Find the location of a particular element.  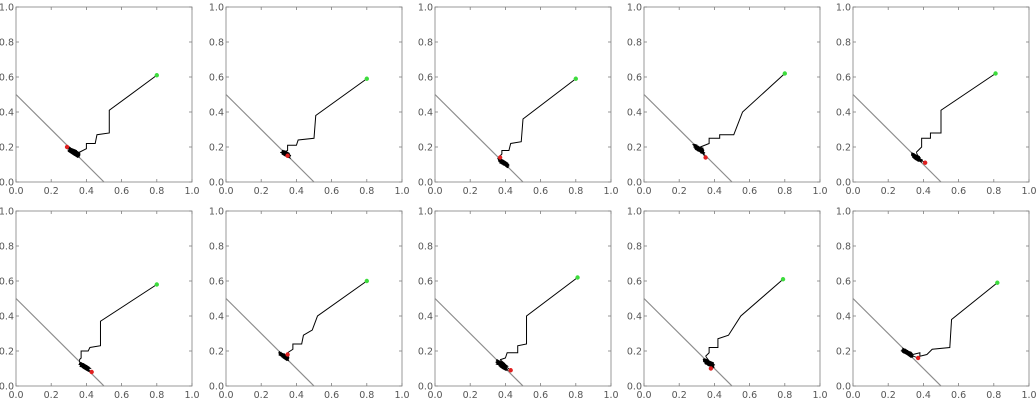

panel-8: 0.0 0.2 0.4 0.6 0.8 1.0 0.0 0.2 0.4 0.6 0.8 1.0 is located at coordinates (518, 304).